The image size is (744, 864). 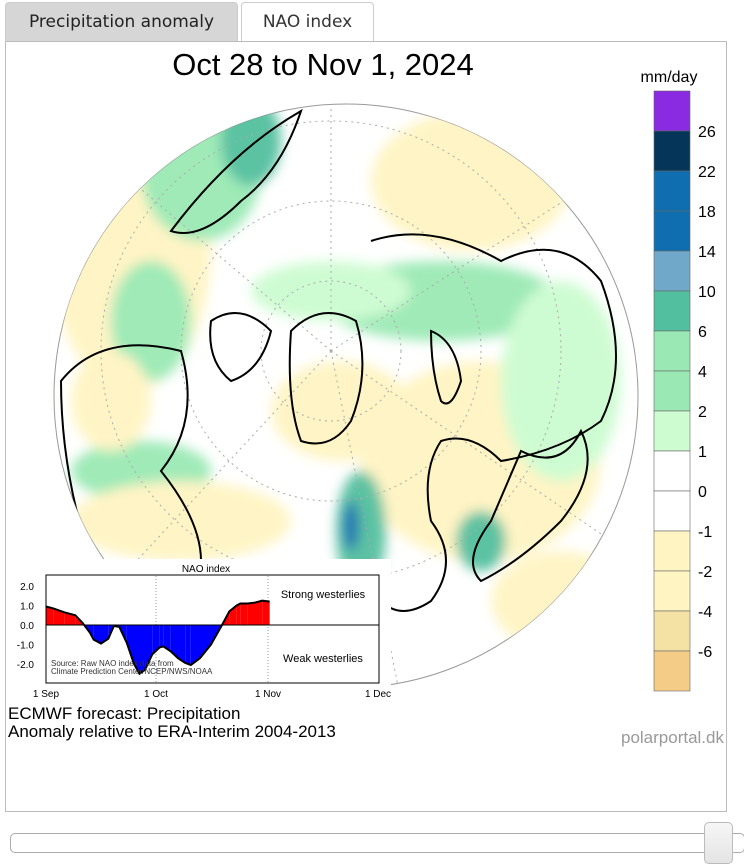 What do you see at coordinates (132, 671) in the screenshot?
I see `nao-source-line2: Climate Prediction Center/NCEP/NWS/NOAA` at bounding box center [132, 671].